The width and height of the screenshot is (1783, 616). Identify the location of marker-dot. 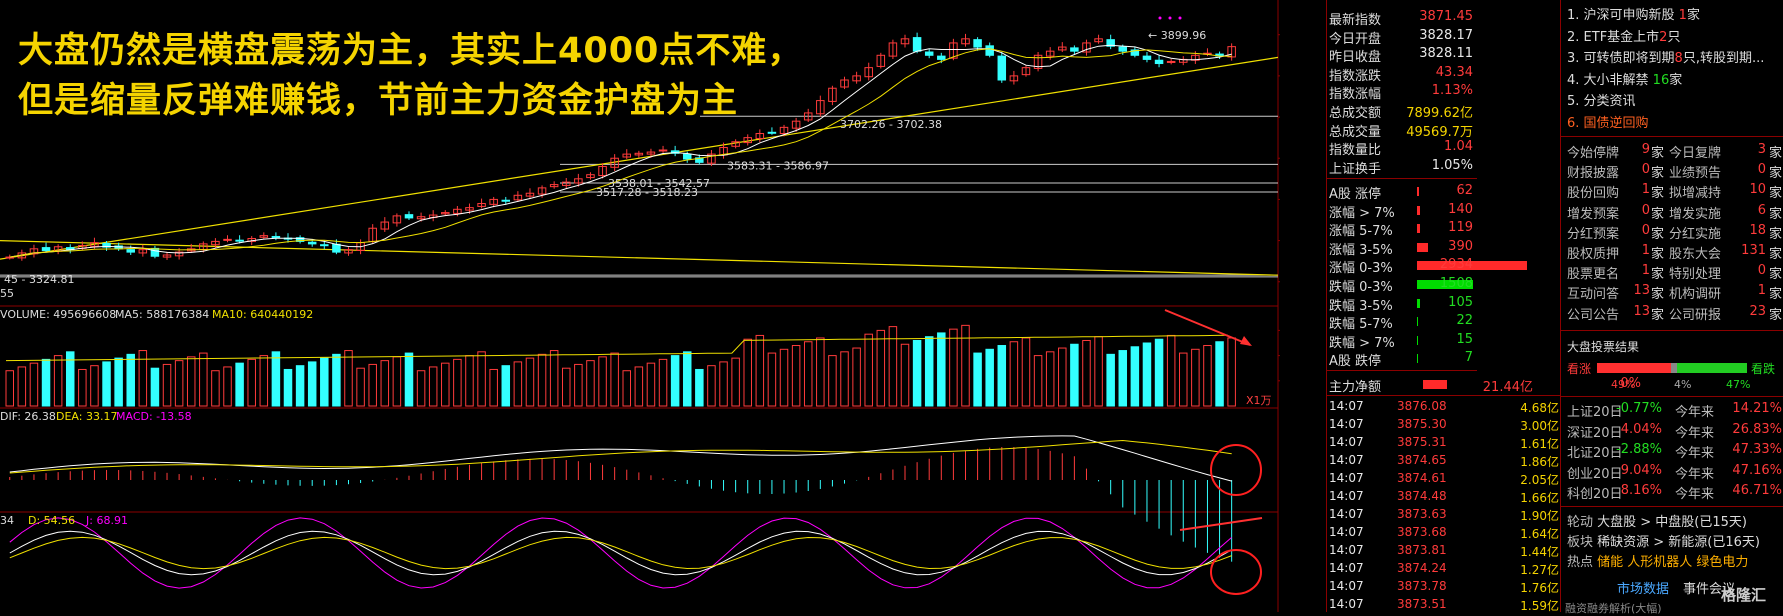
(1180, 18).